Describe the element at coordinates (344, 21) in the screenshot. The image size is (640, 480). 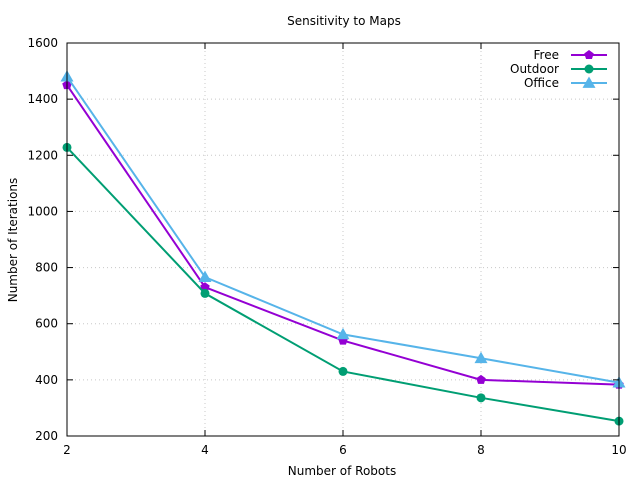
I see `chart-title: Sensitivity to Maps` at that location.